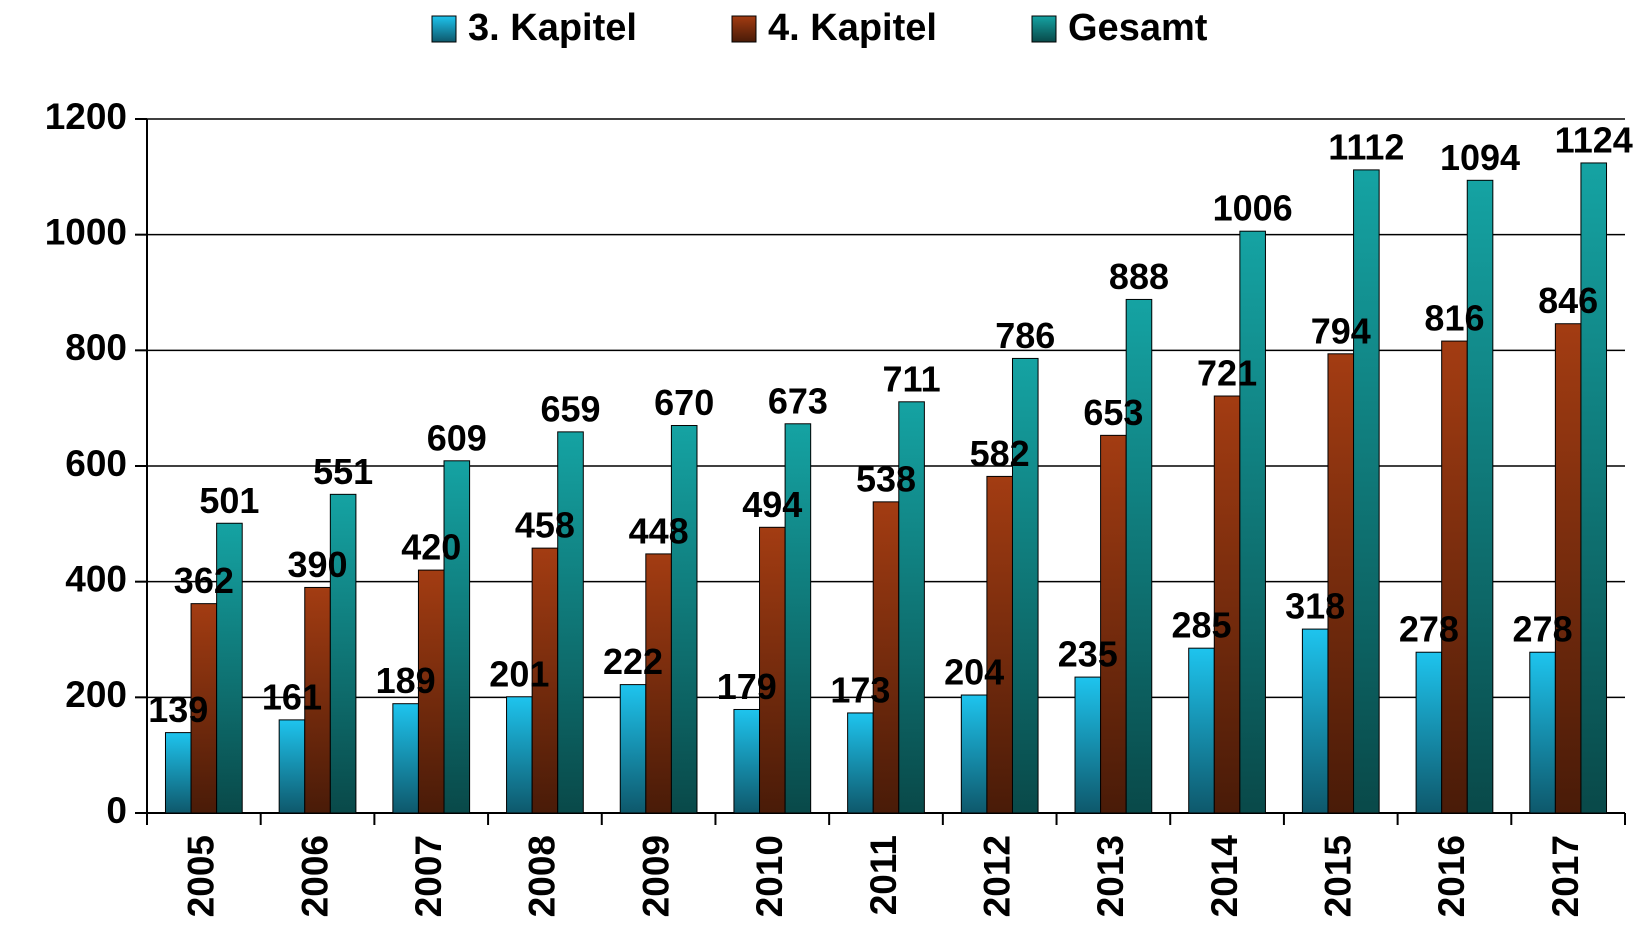 The width and height of the screenshot is (1650, 948). What do you see at coordinates (1110, 876) in the screenshot?
I see `x-tick-label: 2013` at bounding box center [1110, 876].